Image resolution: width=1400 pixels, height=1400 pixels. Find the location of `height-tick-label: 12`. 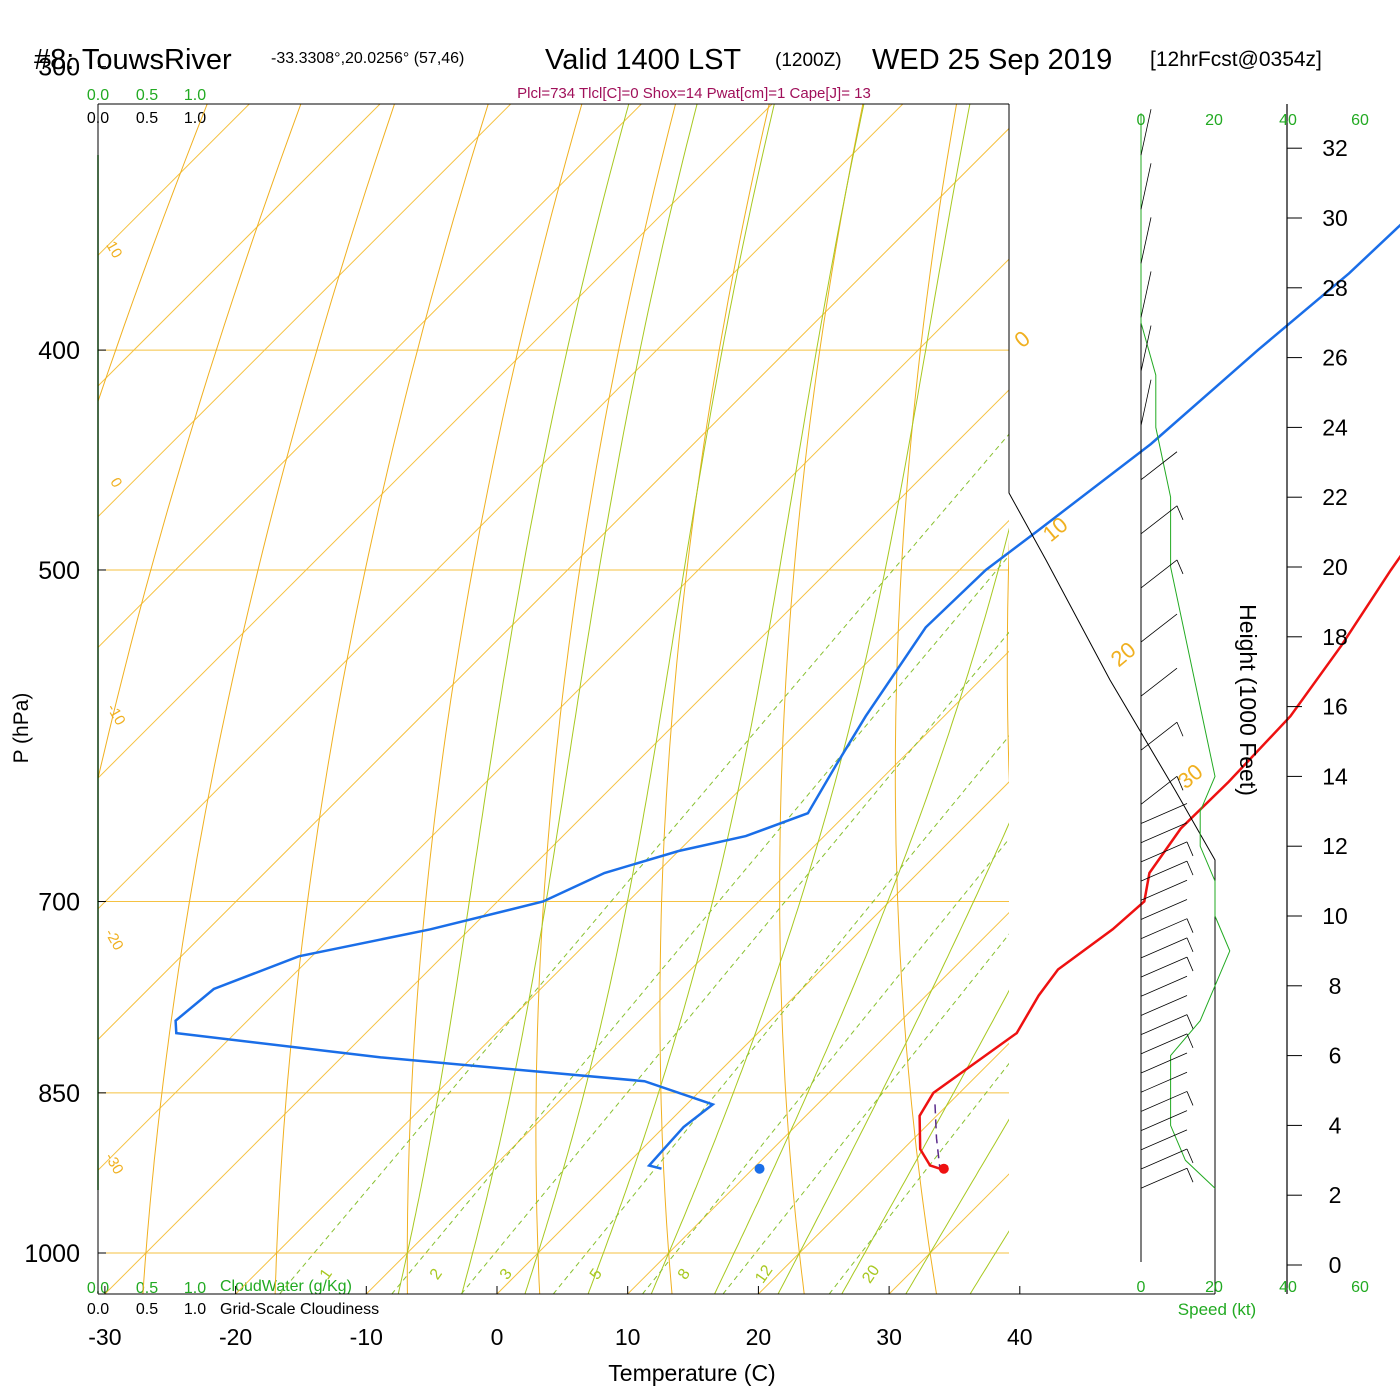

height-tick-label: 12 is located at coordinates (1335, 846).